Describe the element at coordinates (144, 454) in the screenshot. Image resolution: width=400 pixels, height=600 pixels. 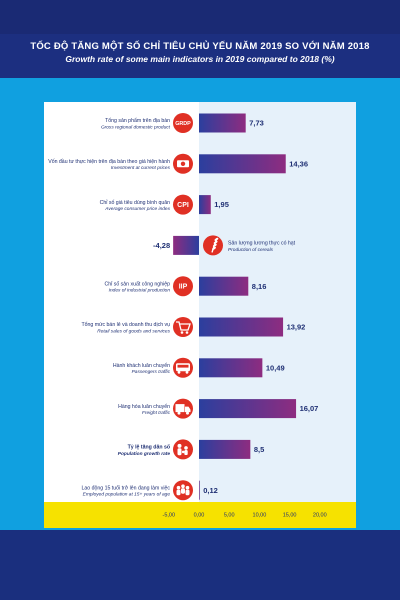
I see `category-label-en: Population growth rate` at that location.